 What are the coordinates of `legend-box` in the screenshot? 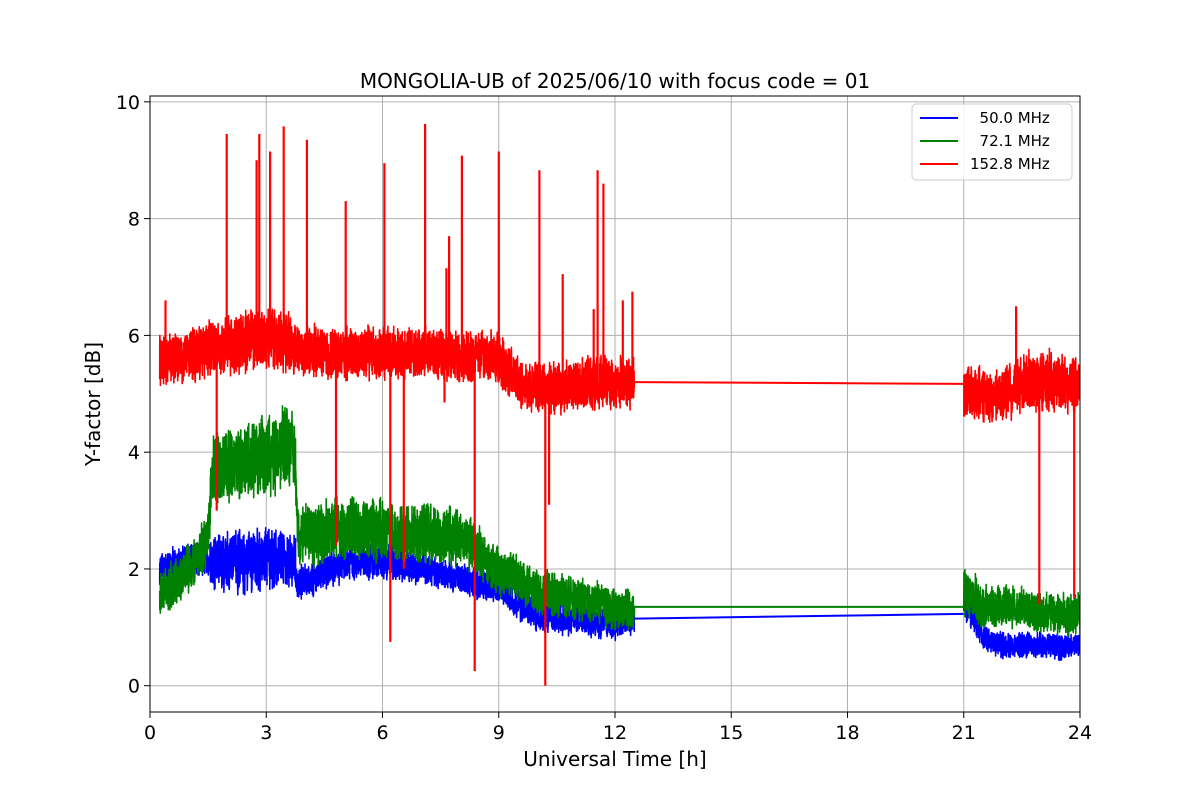 It's located at (992, 142).